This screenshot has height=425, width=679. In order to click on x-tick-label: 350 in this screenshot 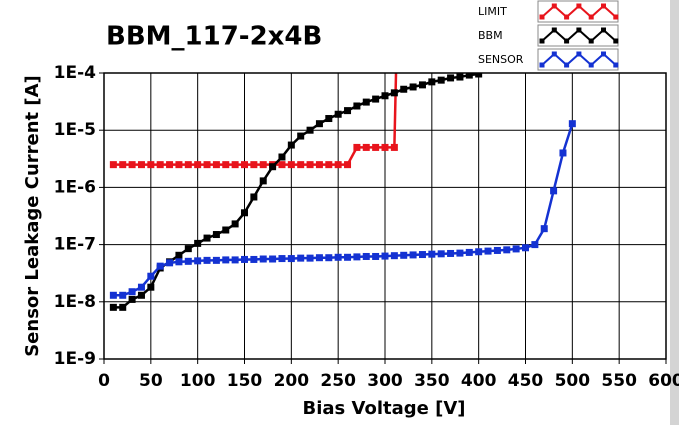, I will do `click(432, 381)`.